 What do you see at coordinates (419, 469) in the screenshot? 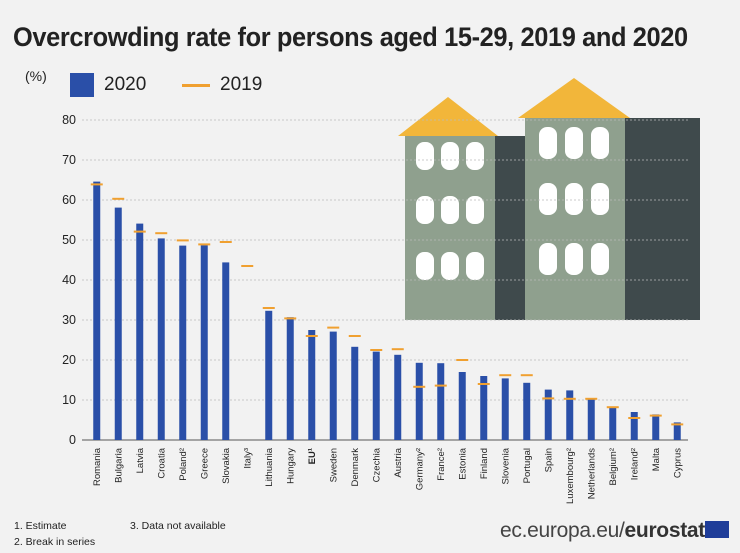
I see `x-tick-label: Germany²` at bounding box center [419, 469].